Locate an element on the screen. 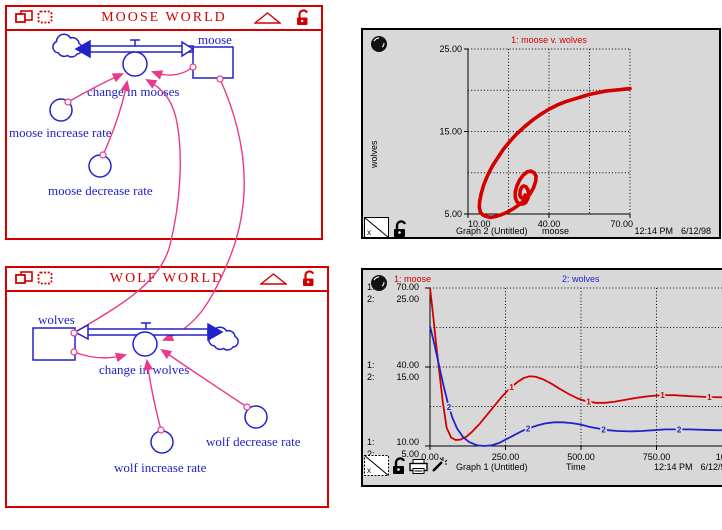  svg-text: 15.00 is located at coordinates (450, 132).